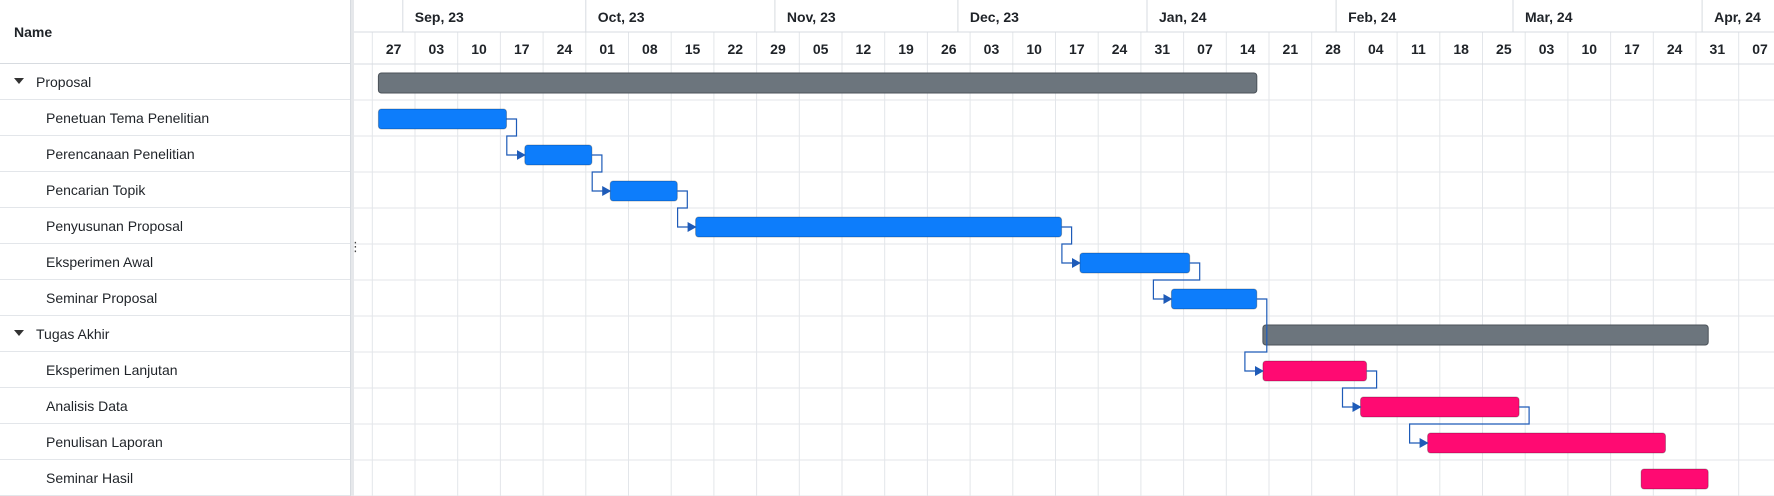 This screenshot has height=496, width=1774. I want to click on month-label: Sep, 23, so click(439, 17).